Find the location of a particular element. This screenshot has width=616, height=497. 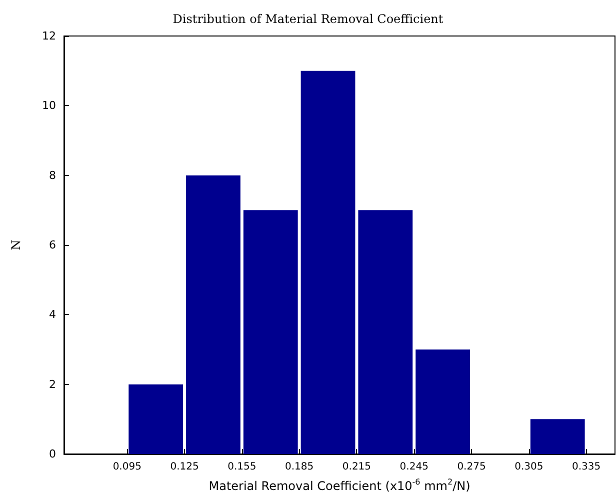

y-tick-label: 0 is located at coordinates (52, 454).